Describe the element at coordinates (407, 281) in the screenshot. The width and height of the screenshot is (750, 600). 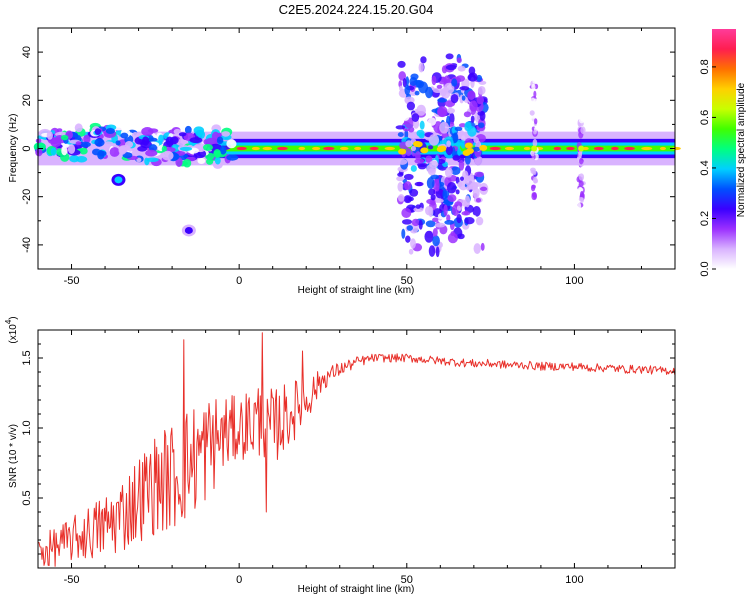
I see `x-tick-label: 50` at that location.